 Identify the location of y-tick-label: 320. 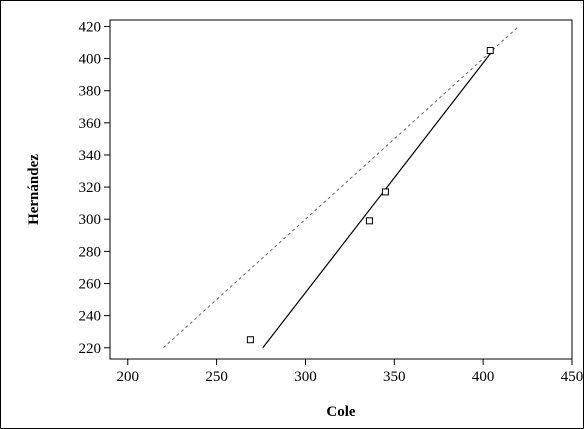
(90, 188).